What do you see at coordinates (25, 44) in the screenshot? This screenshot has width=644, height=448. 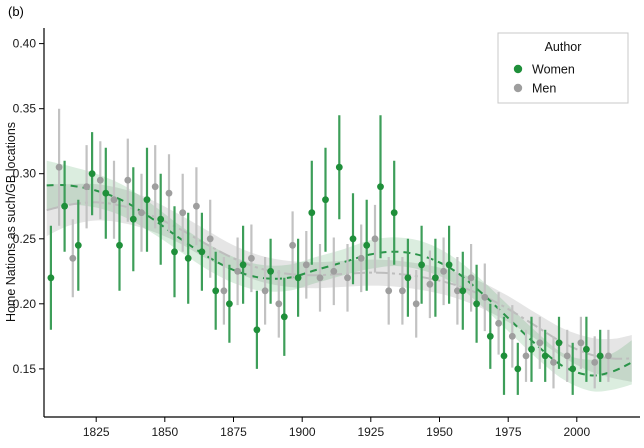 I see `y-axis-tick-label: 0.40` at bounding box center [25, 44].